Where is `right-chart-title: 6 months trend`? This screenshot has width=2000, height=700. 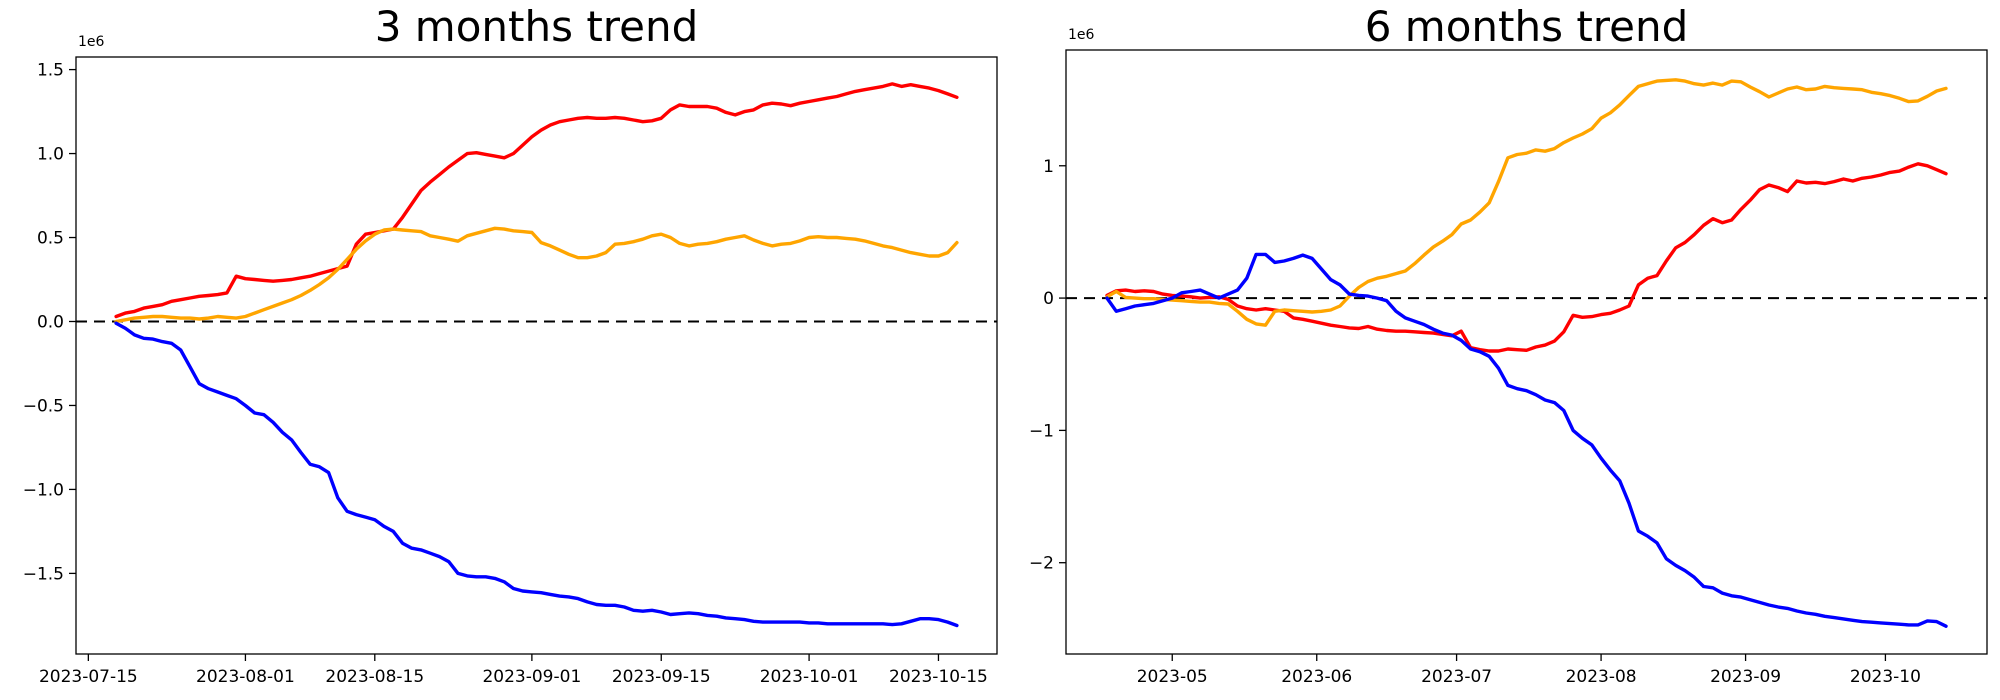 right-chart-title: 6 months trend is located at coordinates (1526, 26).